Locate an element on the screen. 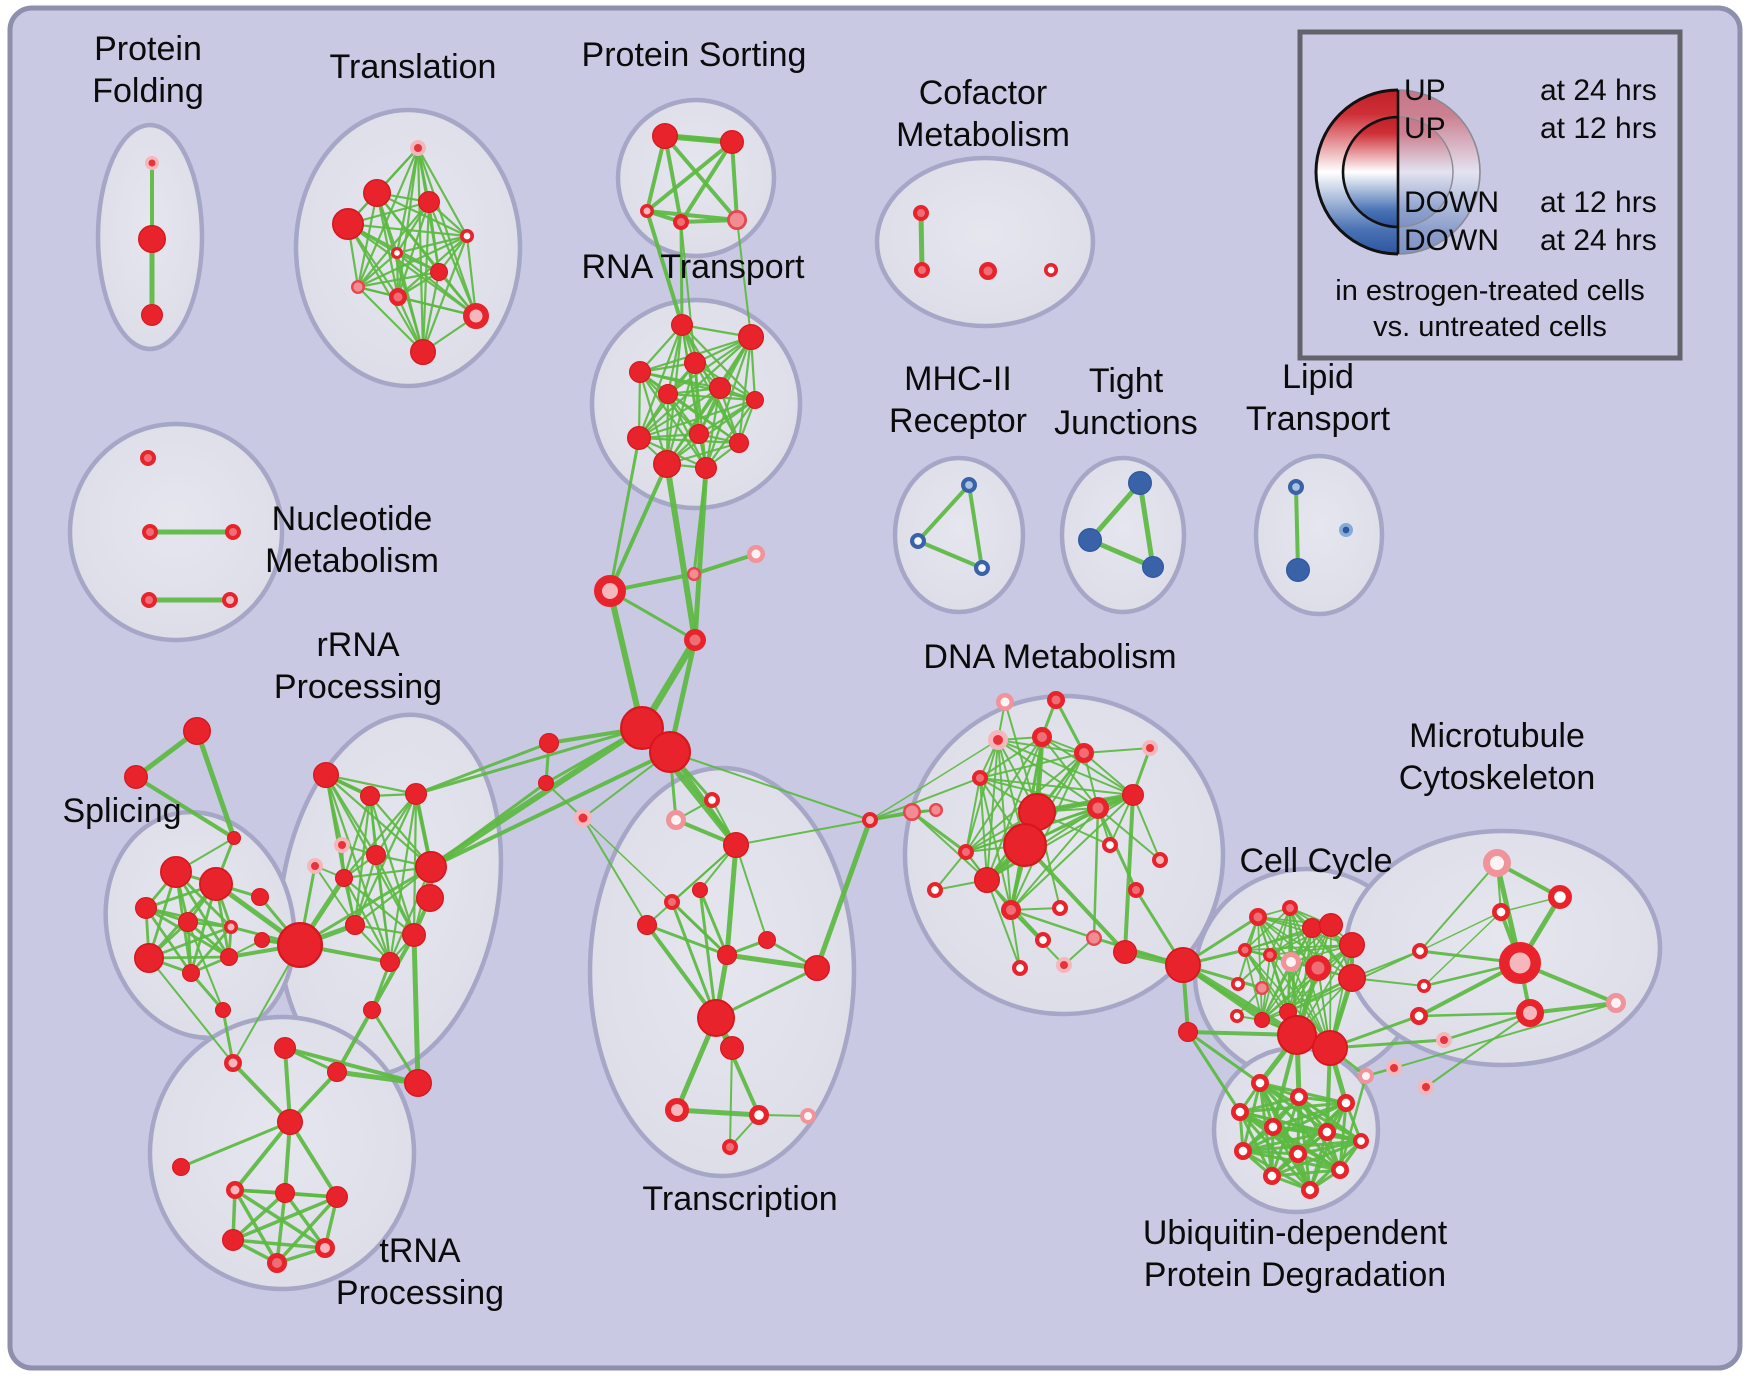 The width and height of the screenshot is (1750, 1376). network-node-bb4 is located at coordinates (1444, 1040).